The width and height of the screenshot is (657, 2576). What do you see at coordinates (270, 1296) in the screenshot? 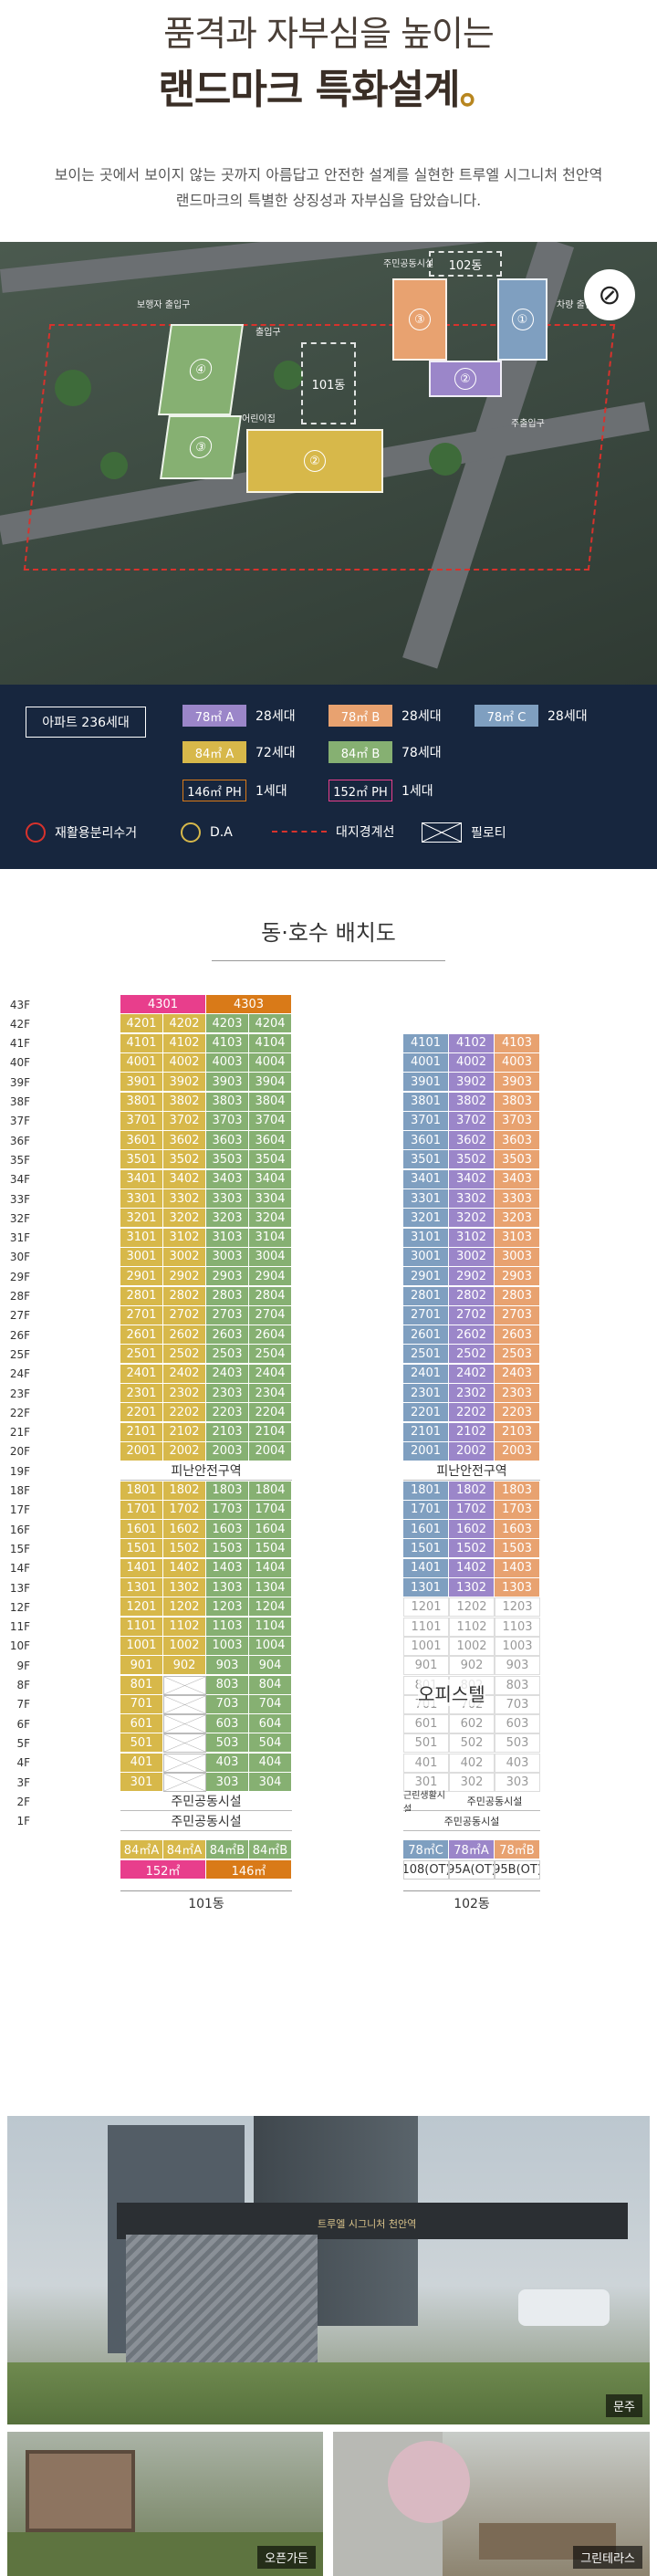
I see `unit-cell: 2804` at bounding box center [270, 1296].